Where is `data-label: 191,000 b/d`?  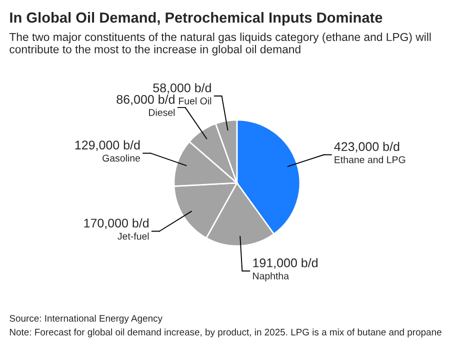 data-label: 191,000 b/d is located at coordinates (285, 263).